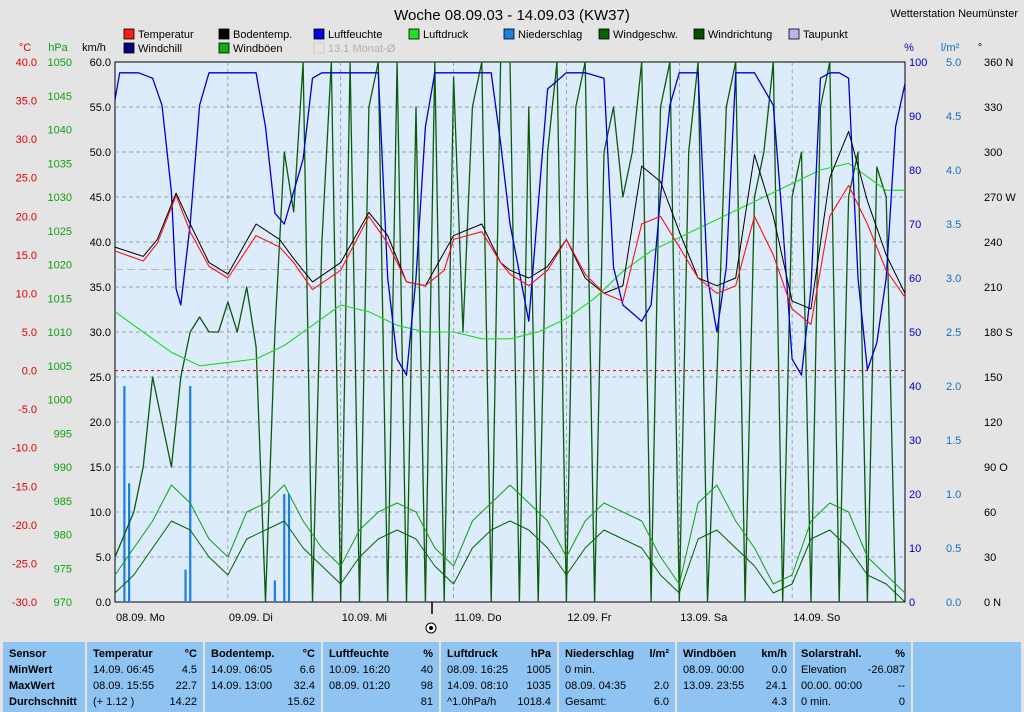 Image resolution: width=1024 pixels, height=712 pixels. I want to click on tick-label-rain: 2.5, so click(953, 333).